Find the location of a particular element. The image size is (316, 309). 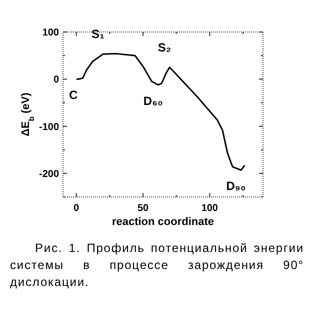

y-tick-label: -200 is located at coordinates (49, 174).